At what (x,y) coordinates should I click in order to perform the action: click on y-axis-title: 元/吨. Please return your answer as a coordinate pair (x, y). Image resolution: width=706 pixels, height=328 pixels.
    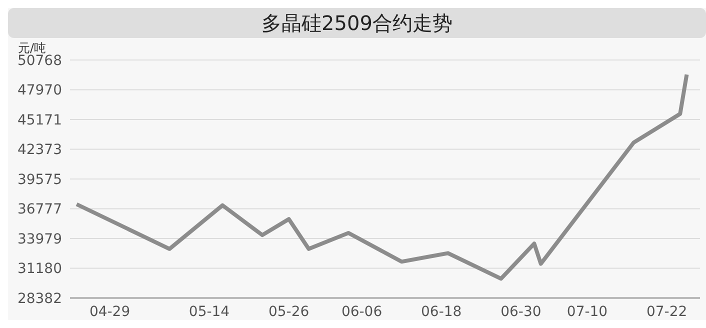
    Looking at the image, I should click on (32, 47).